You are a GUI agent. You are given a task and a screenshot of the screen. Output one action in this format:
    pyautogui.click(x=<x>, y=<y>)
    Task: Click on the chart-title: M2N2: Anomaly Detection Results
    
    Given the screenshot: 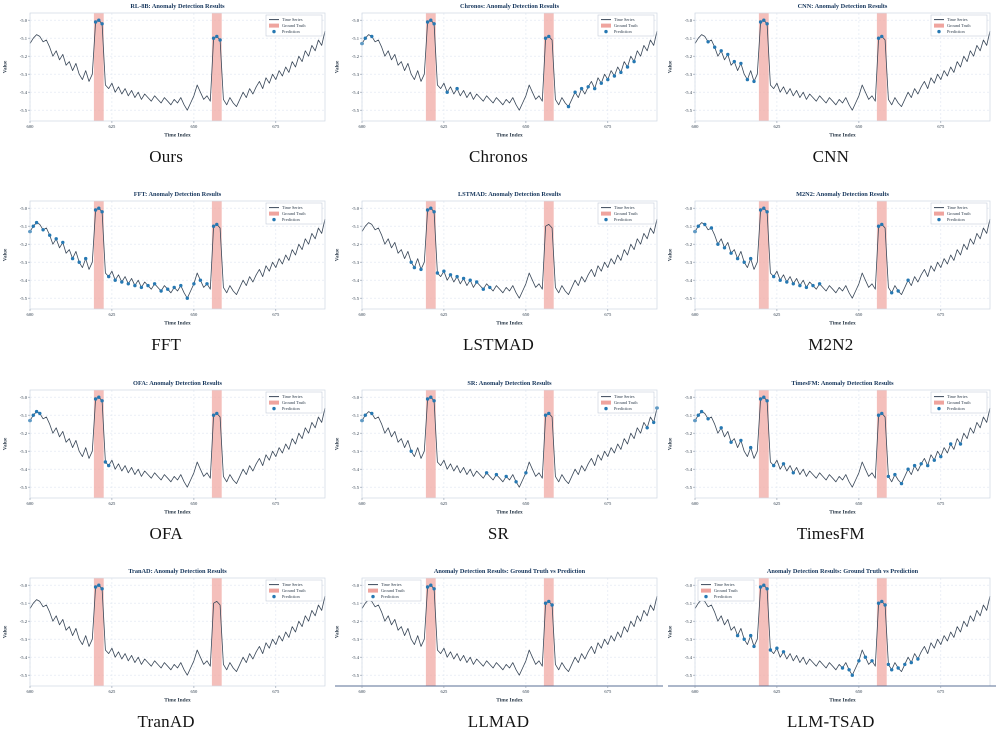 What is the action you would take?
    pyautogui.click(x=842, y=194)
    